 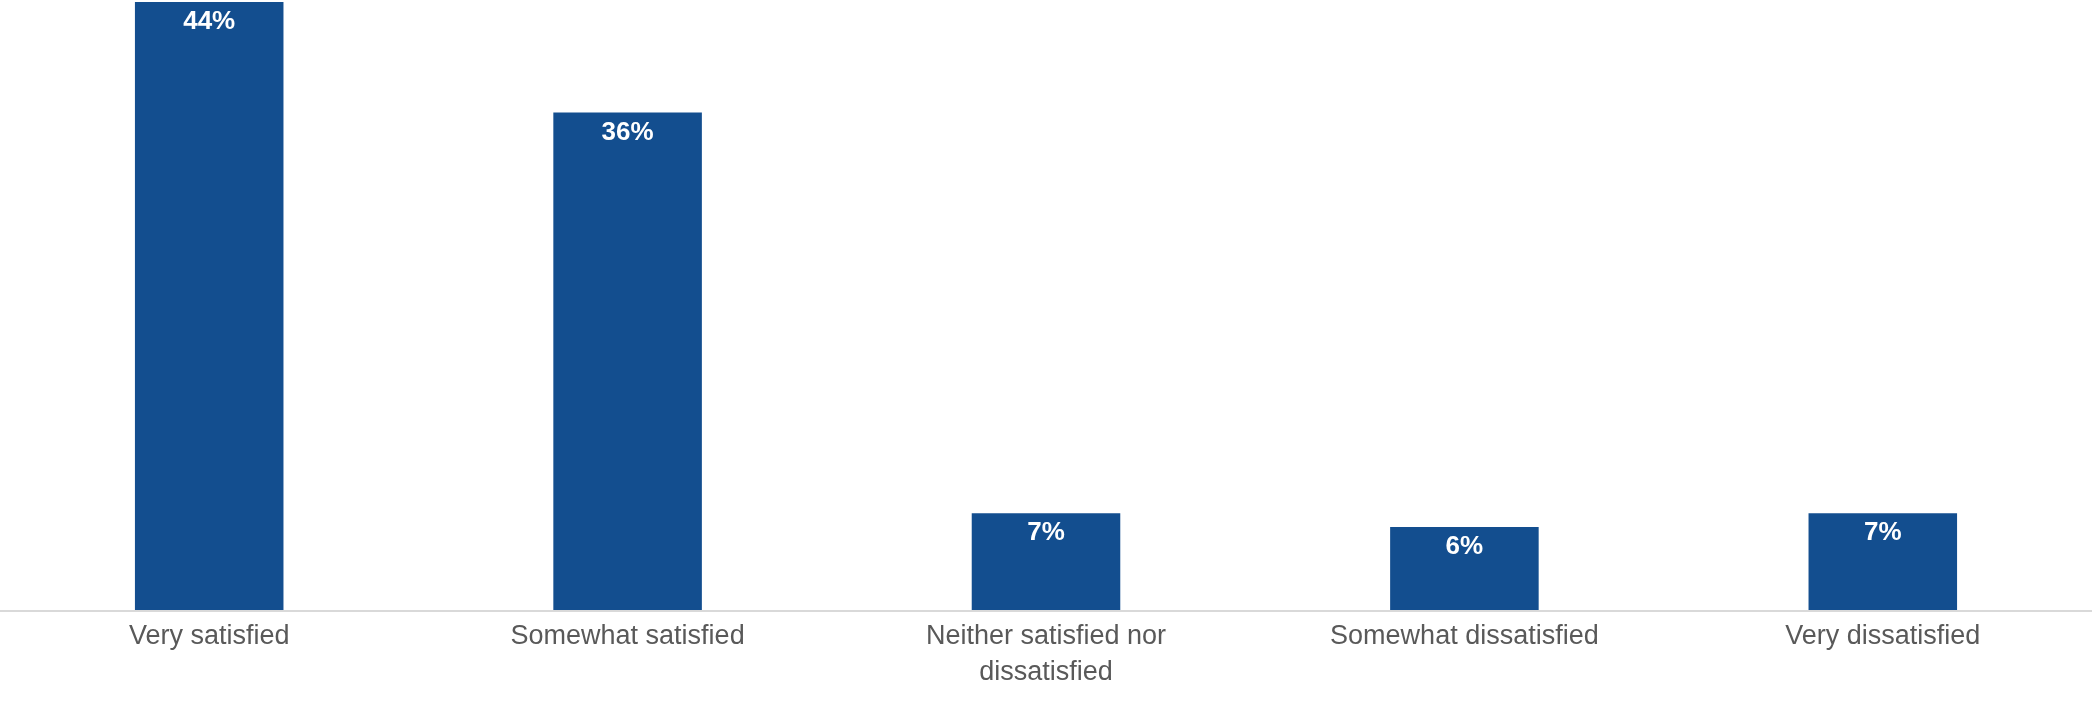 I want to click on data-label: 36%, so click(x=627, y=130).